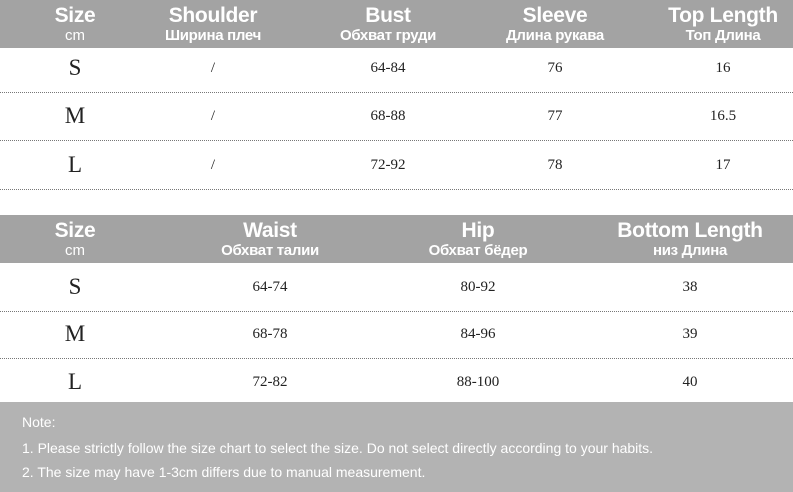 The image size is (793, 492). What do you see at coordinates (723, 68) in the screenshot?
I see `value-cell: 16` at bounding box center [723, 68].